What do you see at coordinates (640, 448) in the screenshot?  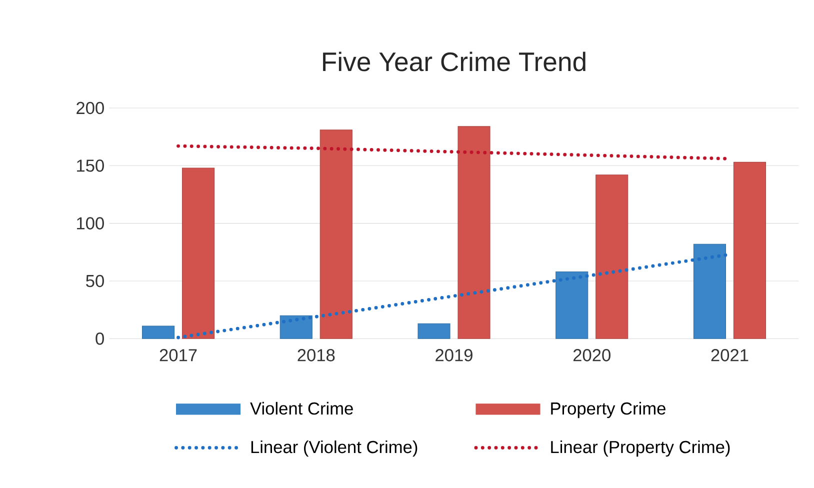 I see `legend-label: Linear (Property Crime)` at bounding box center [640, 448].